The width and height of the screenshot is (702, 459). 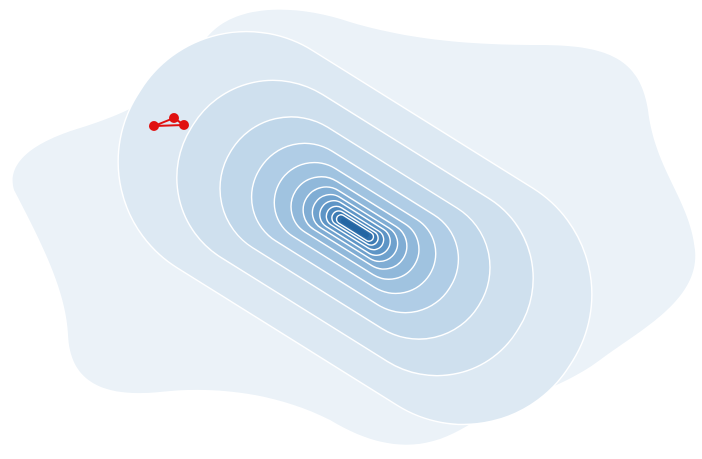 I want to click on path-line, so click(x=170, y=121).